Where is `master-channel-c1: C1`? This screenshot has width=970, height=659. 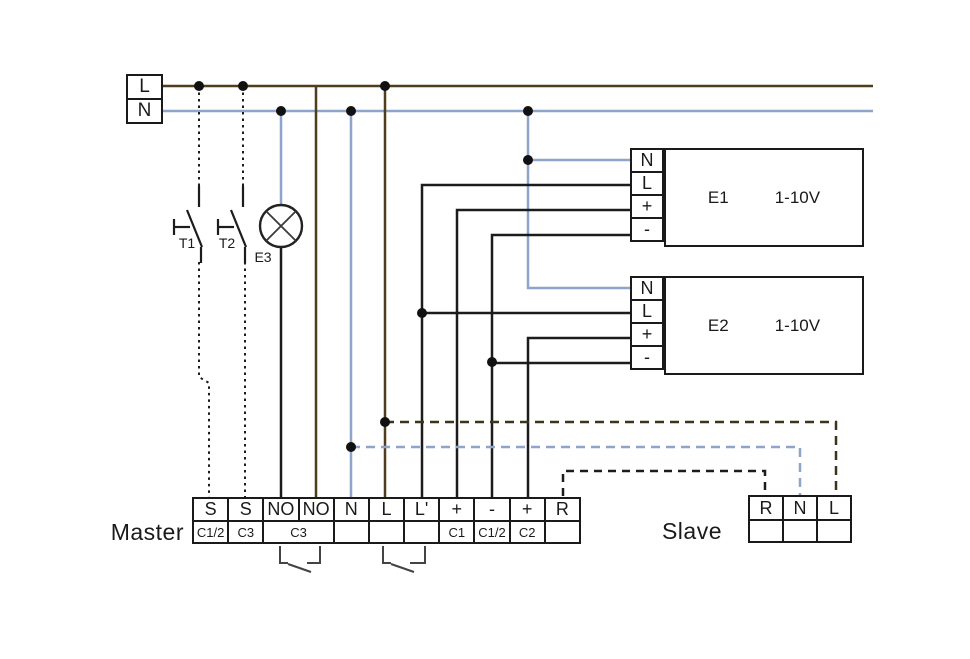
master-channel-c1: C1 is located at coordinates (457, 532).